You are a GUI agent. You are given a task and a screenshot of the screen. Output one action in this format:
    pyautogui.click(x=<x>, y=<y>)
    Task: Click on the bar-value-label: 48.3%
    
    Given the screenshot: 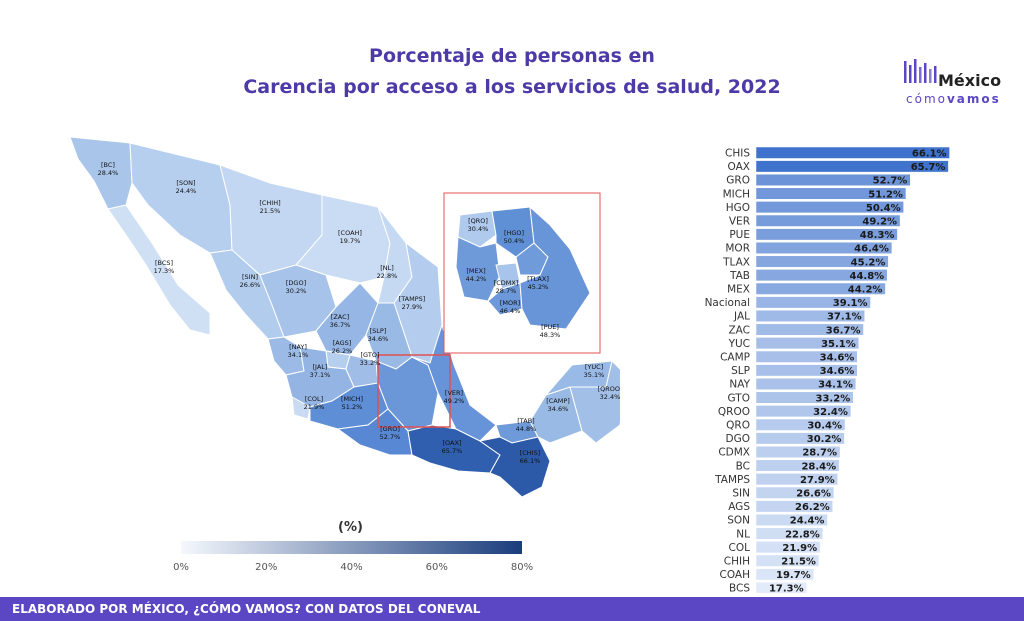 What is the action you would take?
    pyautogui.click(x=877, y=235)
    